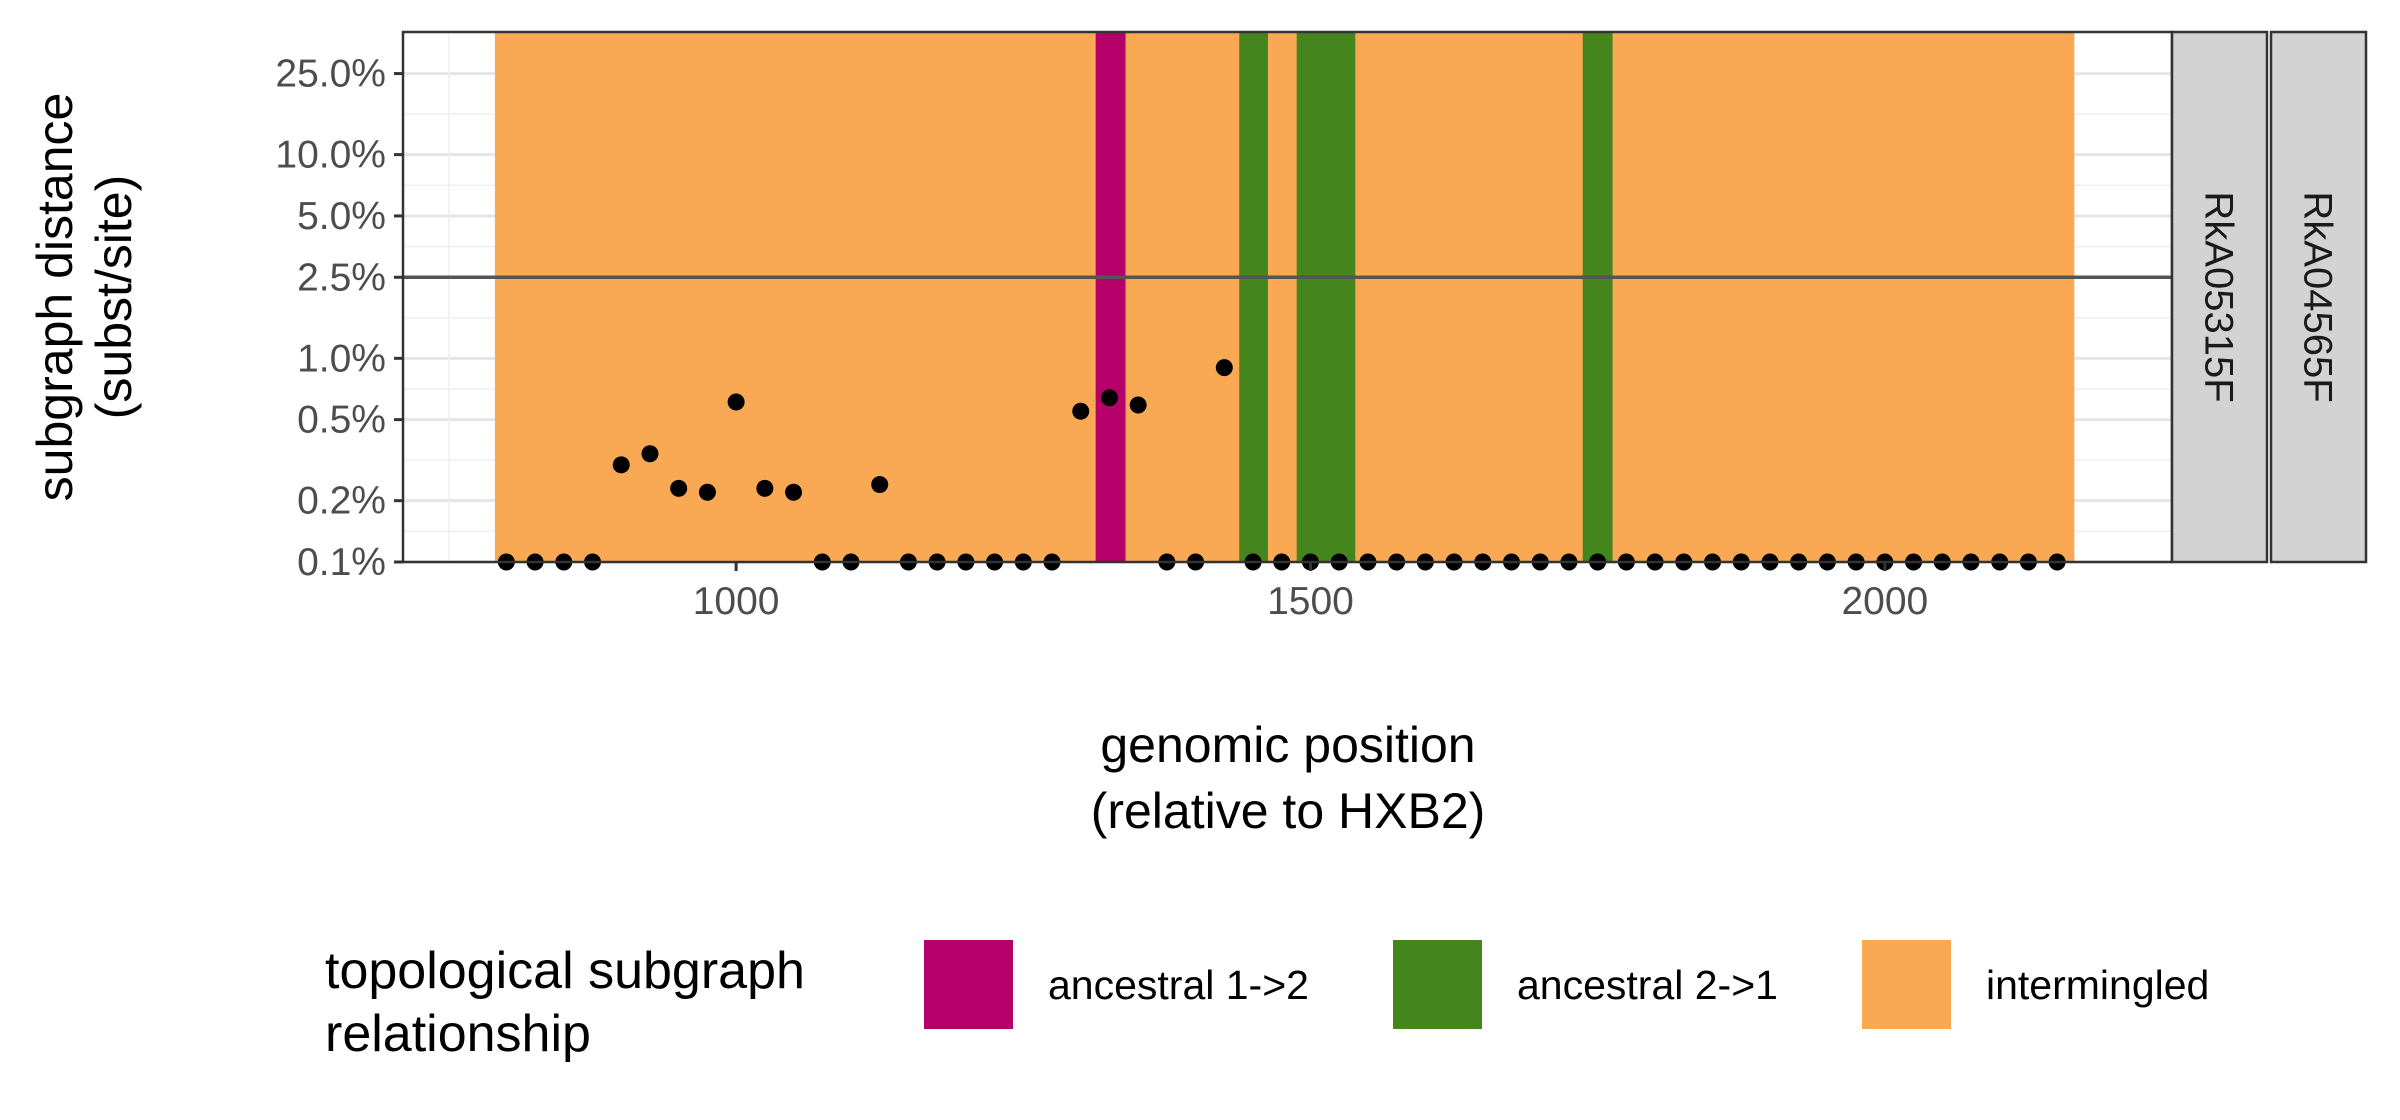 Image resolution: width=2400 pixels, height=1120 pixels. I want to click on y-tick-label: 2.5%, so click(341, 277).